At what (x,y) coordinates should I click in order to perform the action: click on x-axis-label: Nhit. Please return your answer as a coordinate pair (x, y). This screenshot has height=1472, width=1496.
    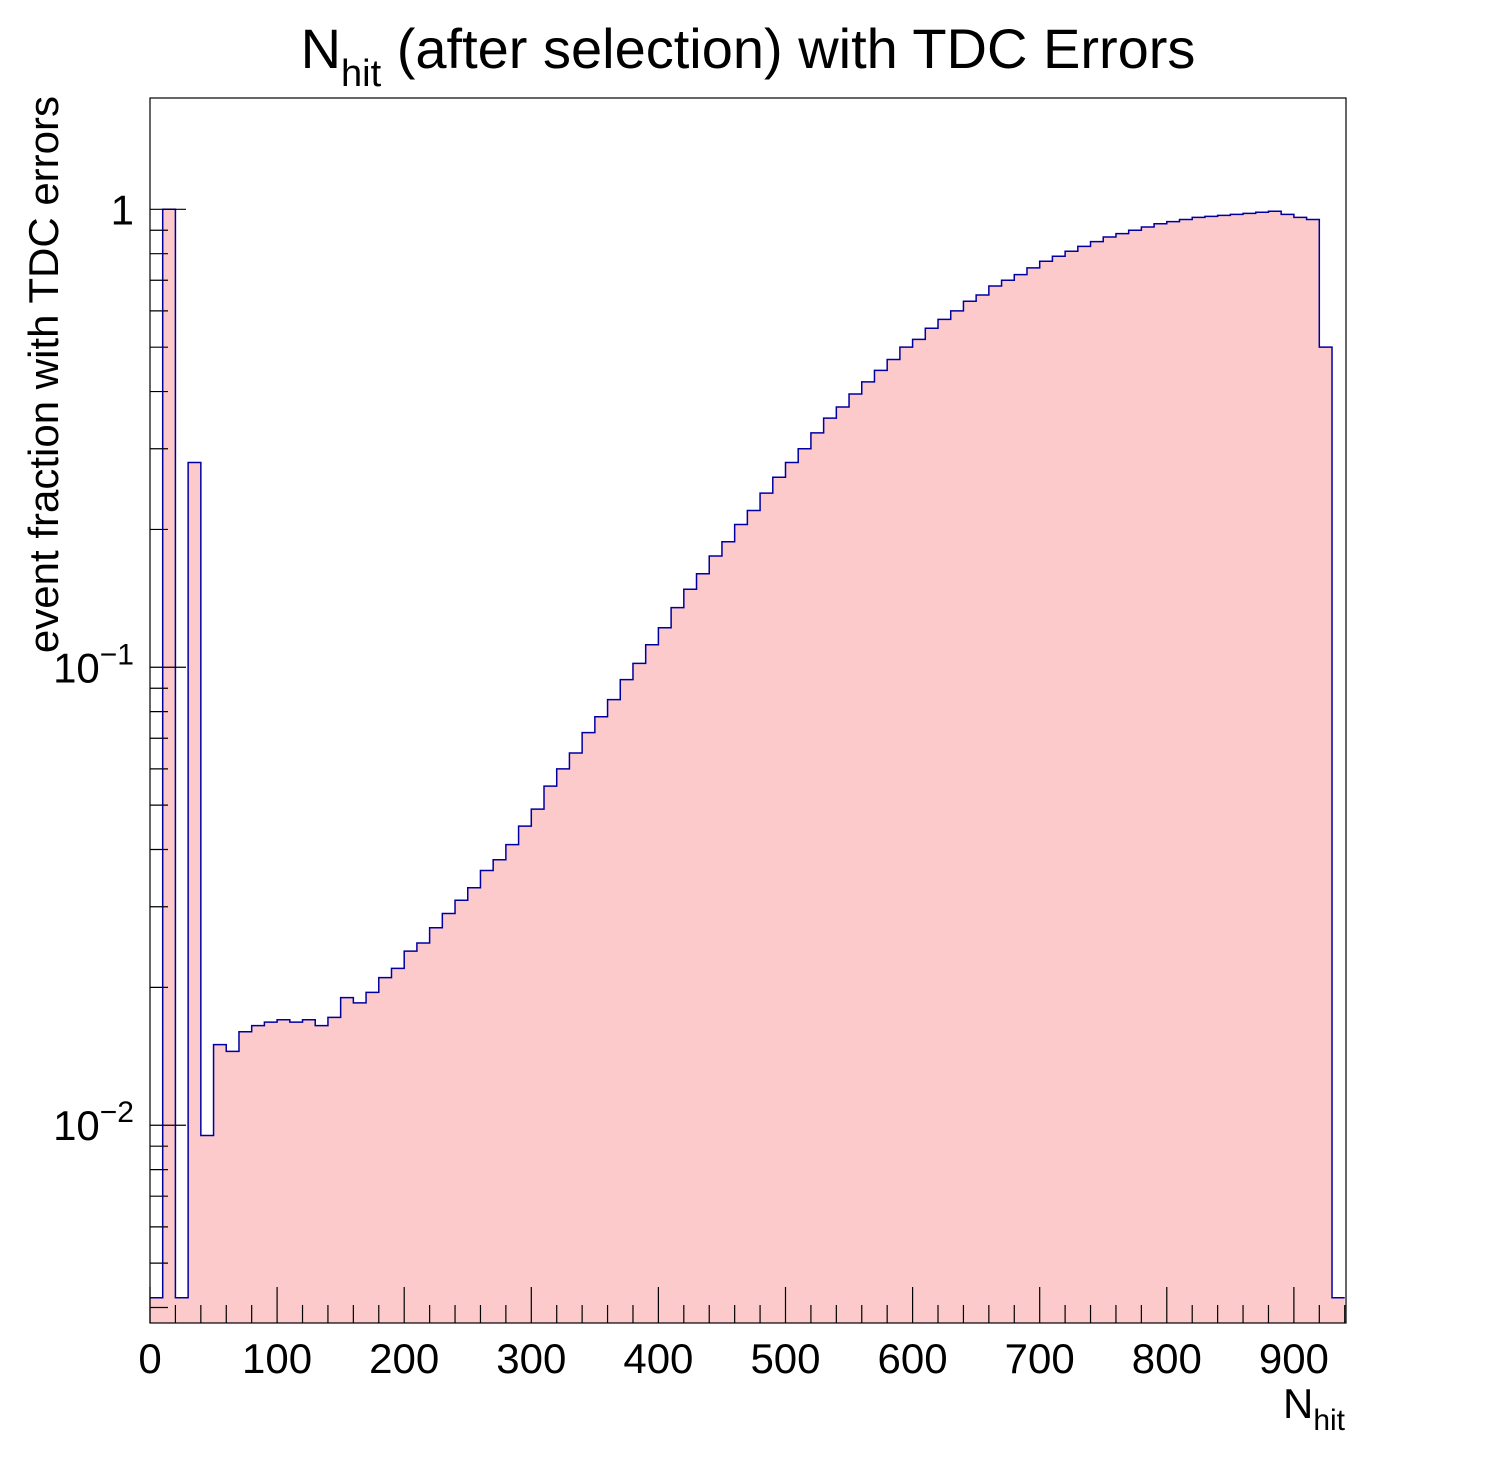
    Looking at the image, I should click on (1314, 1408).